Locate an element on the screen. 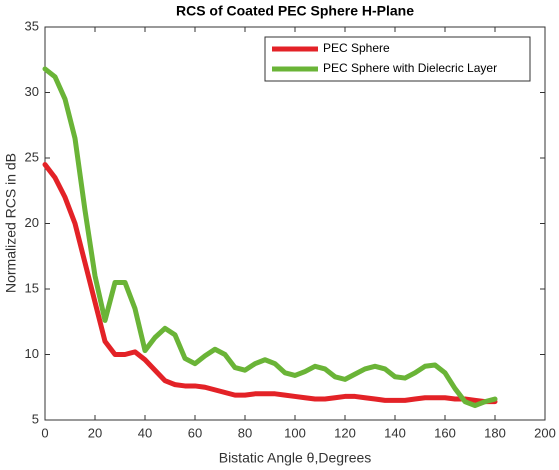 The image size is (559, 470). x-tick-label: 200 is located at coordinates (545, 432).